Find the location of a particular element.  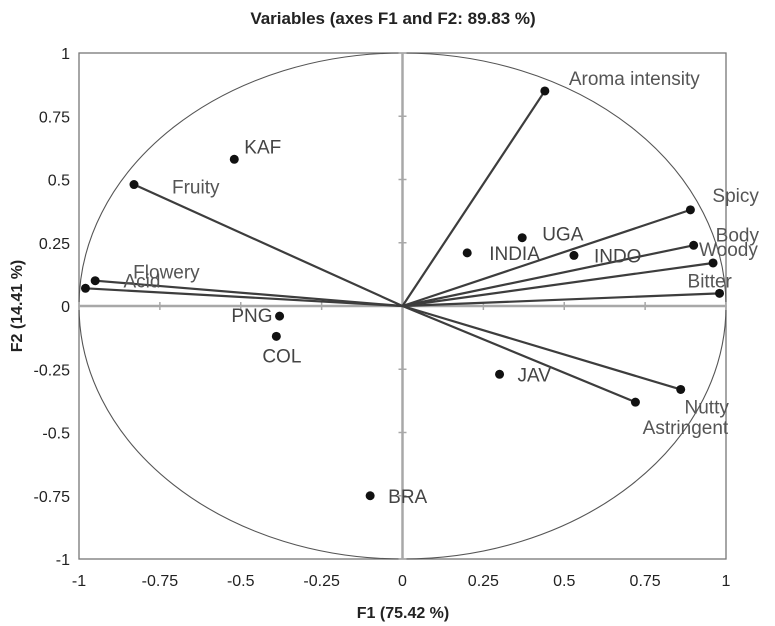

y-tick-label: -1 is located at coordinates (63, 560).